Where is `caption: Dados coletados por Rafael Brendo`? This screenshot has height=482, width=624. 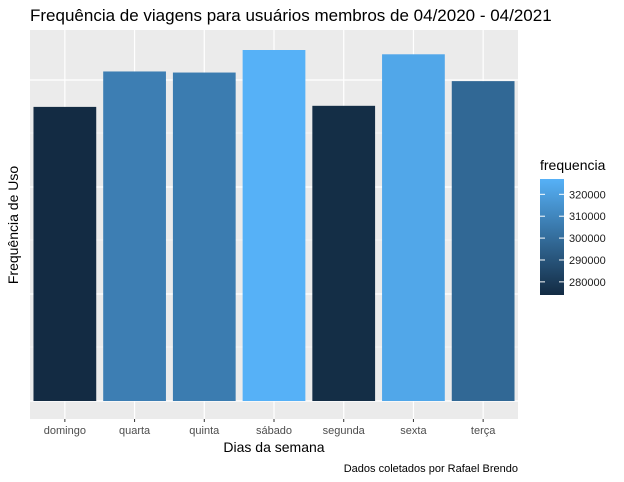 caption: Dados coletados por Rafael Brendo is located at coordinates (431, 469).